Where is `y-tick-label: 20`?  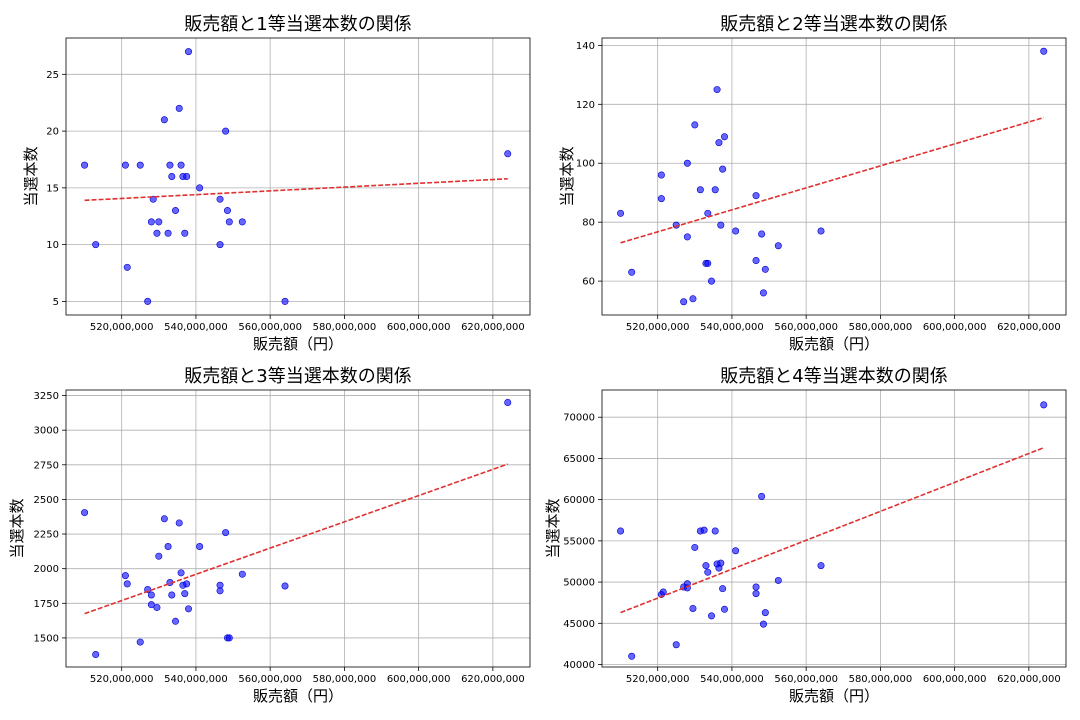 y-tick-label: 20 is located at coordinates (52, 132).